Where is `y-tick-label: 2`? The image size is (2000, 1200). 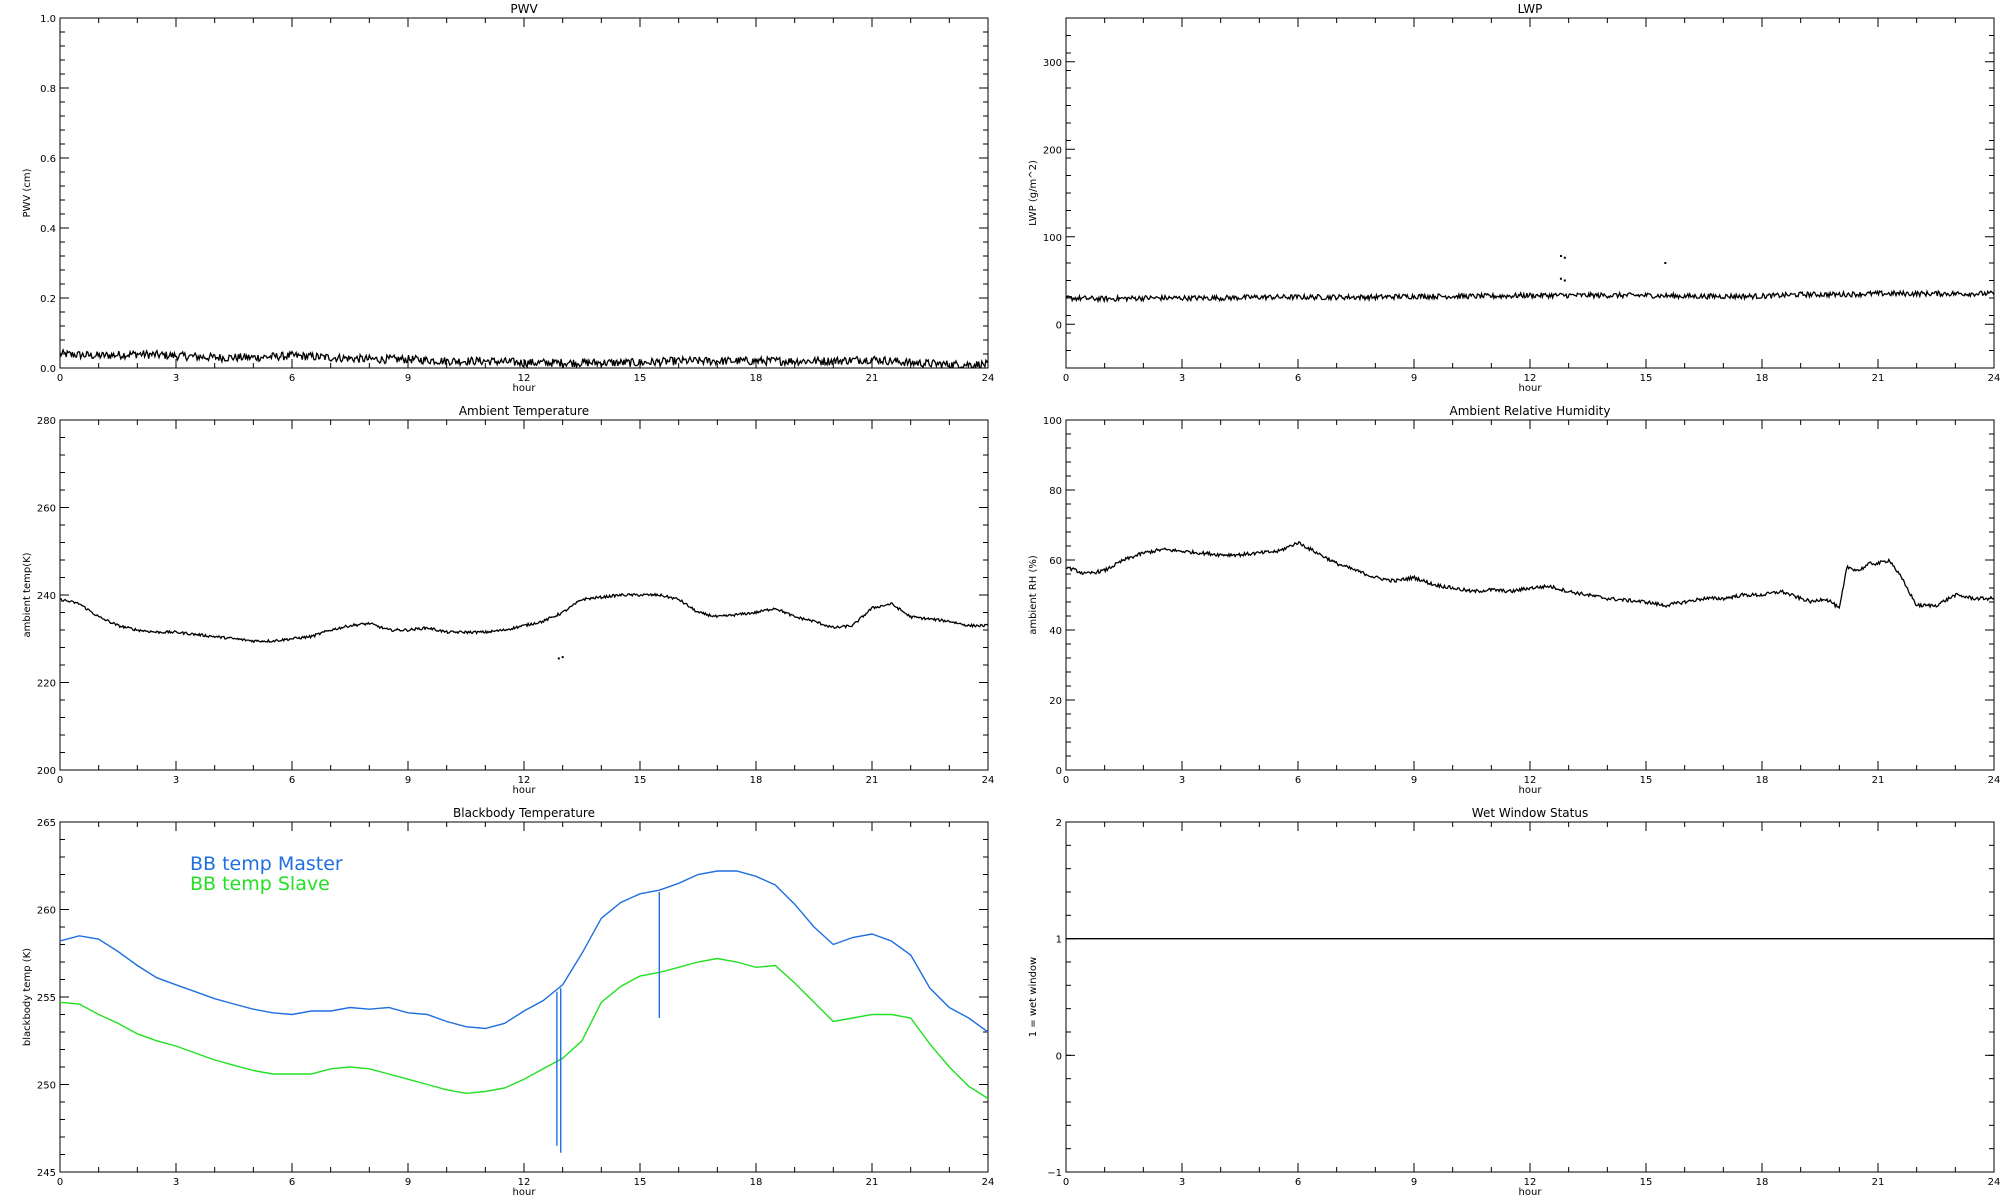 y-tick-label: 2 is located at coordinates (1059, 823).